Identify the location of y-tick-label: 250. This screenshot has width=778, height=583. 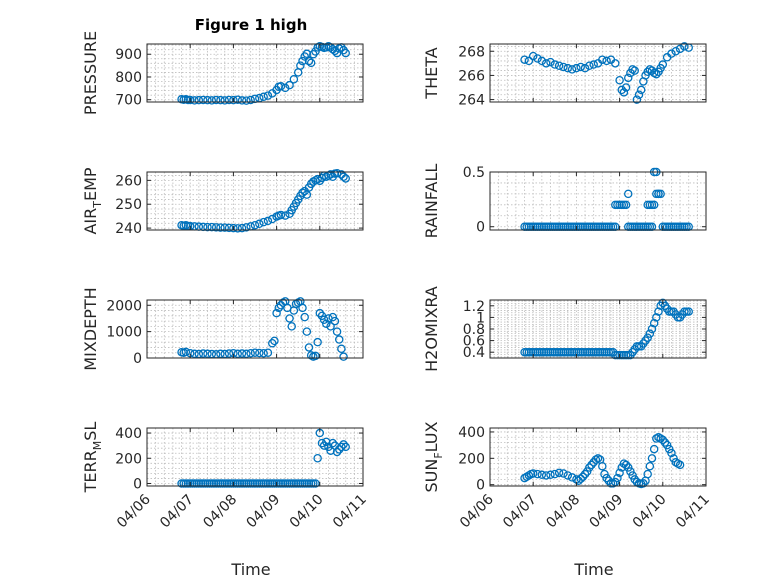
(128, 205).